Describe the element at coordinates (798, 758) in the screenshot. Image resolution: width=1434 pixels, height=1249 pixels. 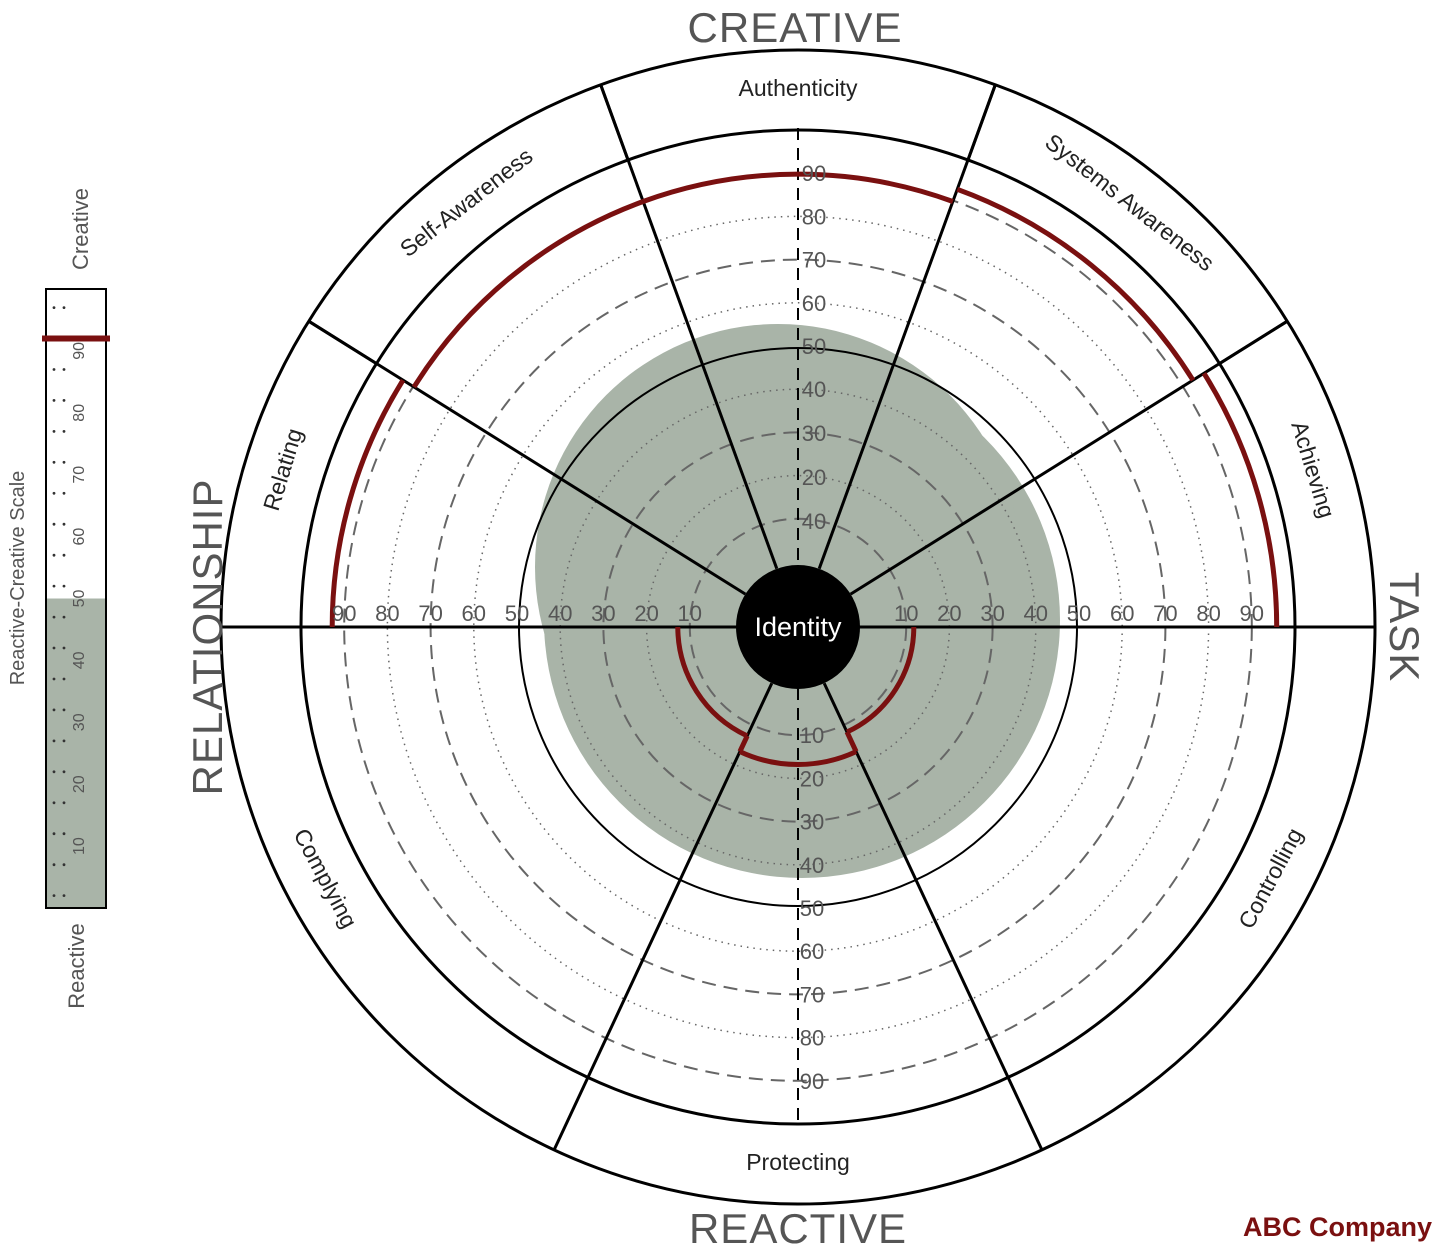
I see `score-arc-protecting` at that location.